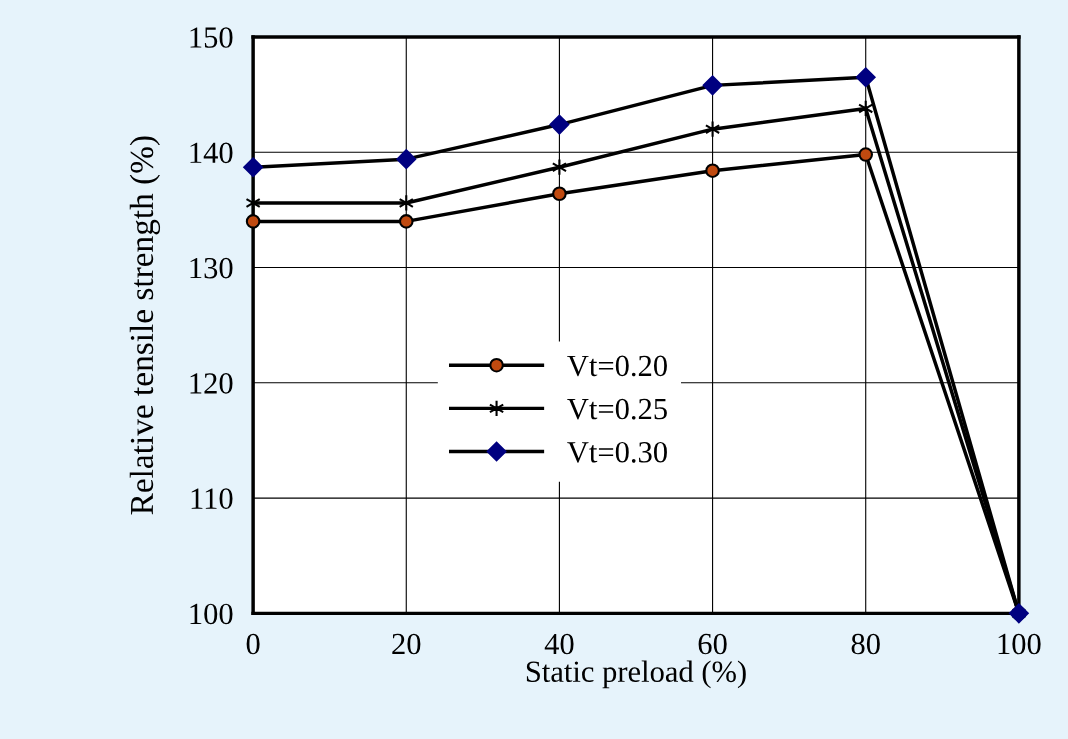  Describe the element at coordinates (253, 644) in the screenshot. I see `x-tick-label: 0` at that location.